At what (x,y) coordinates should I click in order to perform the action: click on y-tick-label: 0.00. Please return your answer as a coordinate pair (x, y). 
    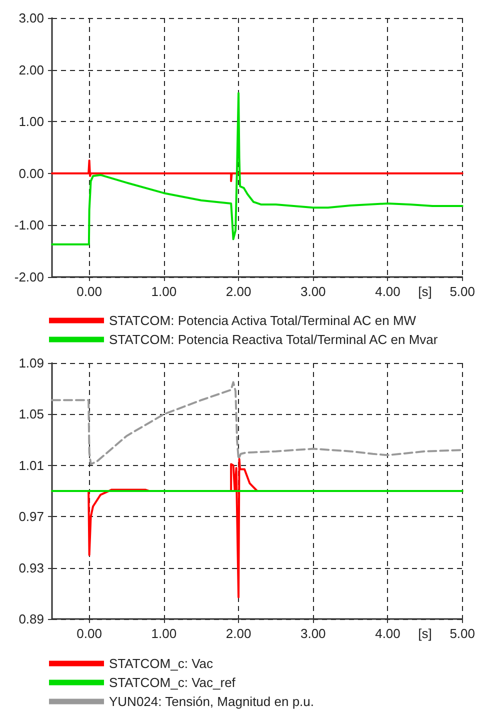
    Looking at the image, I should click on (31, 173).